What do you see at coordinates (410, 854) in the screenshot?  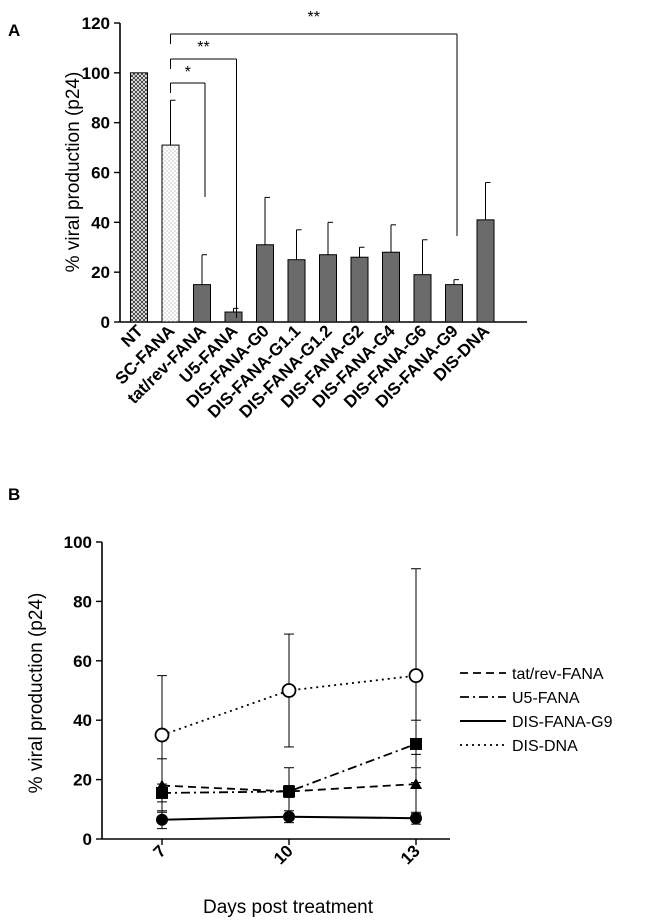 I see `x-tick-label: 13` at bounding box center [410, 854].